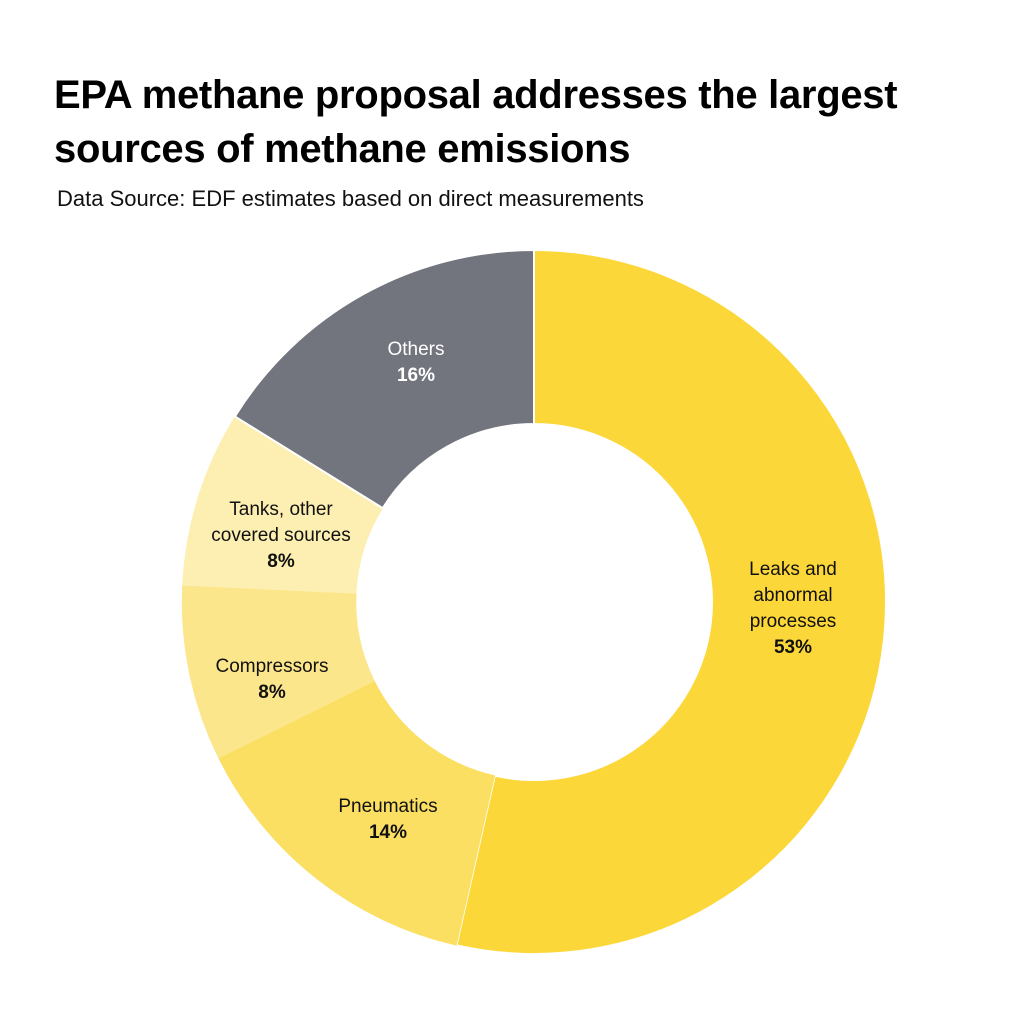  Describe the element at coordinates (280, 535) in the screenshot. I see `segment-label-tanks: Tanks, other covered sources 8%` at that location.